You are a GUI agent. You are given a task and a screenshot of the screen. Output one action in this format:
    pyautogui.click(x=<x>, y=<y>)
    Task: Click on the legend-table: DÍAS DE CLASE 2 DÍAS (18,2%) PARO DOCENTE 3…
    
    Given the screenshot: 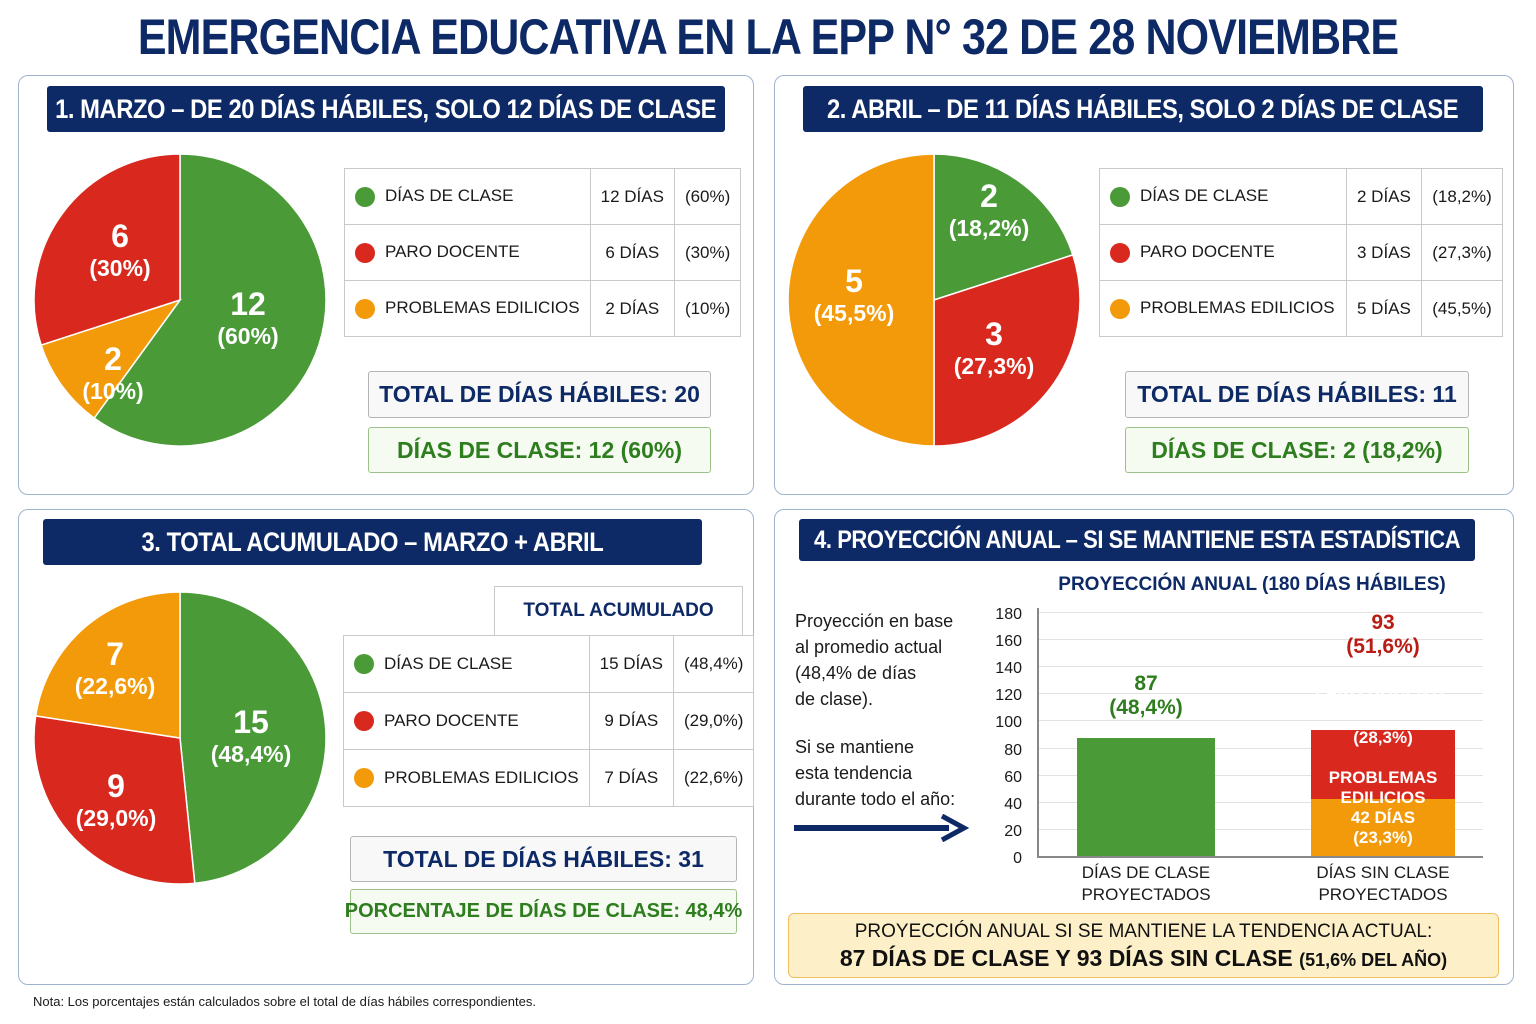 What is the action you would take?
    pyautogui.click(x=1301, y=252)
    